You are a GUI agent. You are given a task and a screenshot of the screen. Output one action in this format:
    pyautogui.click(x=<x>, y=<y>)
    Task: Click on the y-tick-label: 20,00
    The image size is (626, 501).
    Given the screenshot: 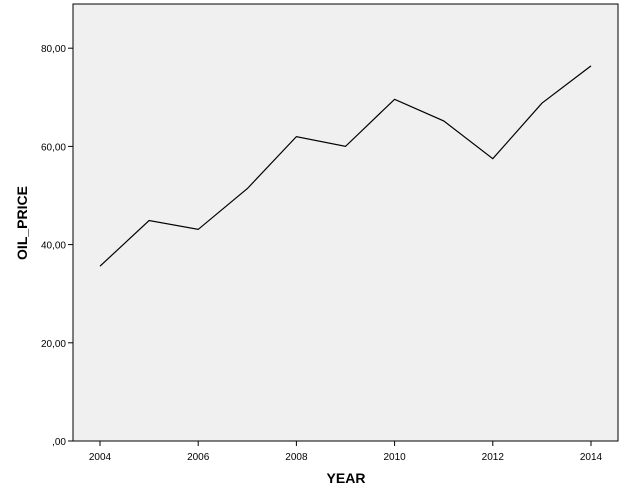 What is the action you would take?
    pyautogui.click(x=53, y=344)
    